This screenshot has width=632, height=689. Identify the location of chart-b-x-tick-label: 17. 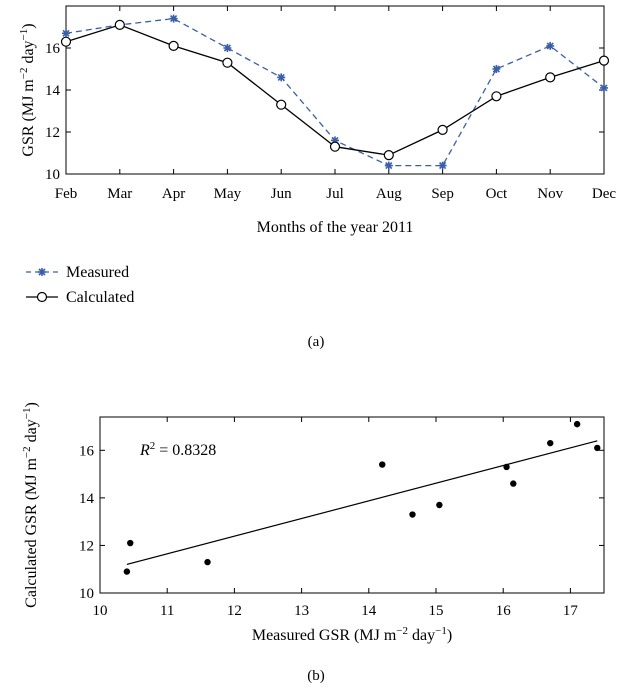
(571, 611).